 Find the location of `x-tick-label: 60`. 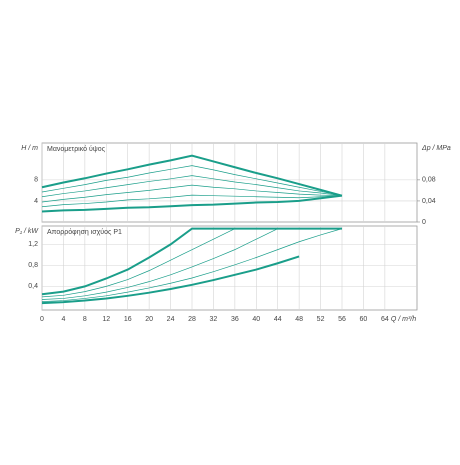

x-tick-label: 60 is located at coordinates (364, 319).